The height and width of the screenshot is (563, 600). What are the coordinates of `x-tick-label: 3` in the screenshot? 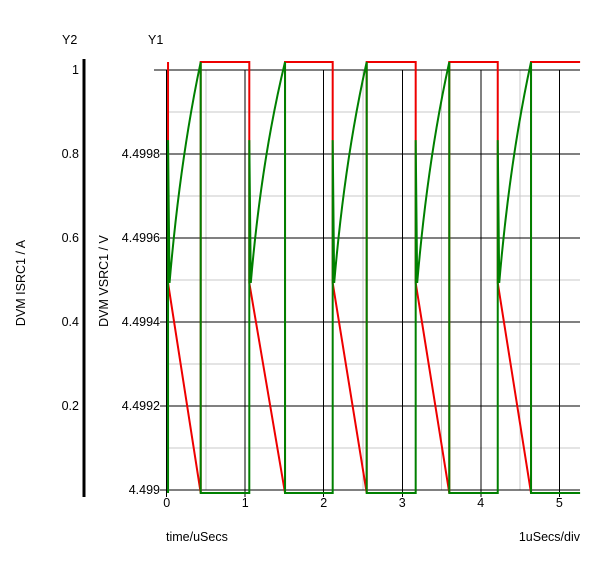 It's located at (402, 503).